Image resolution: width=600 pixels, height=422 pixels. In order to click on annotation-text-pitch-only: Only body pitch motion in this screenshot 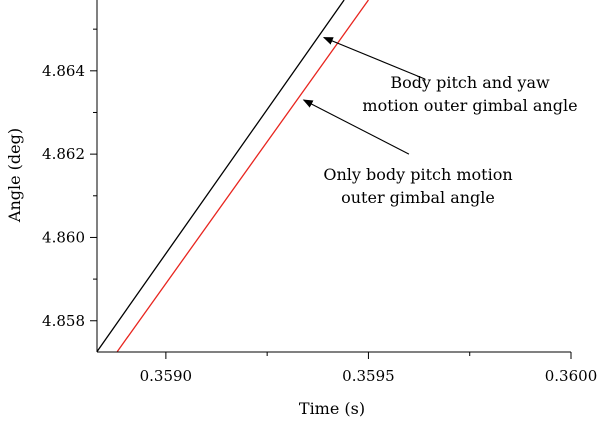, I will do `click(417, 174)`.